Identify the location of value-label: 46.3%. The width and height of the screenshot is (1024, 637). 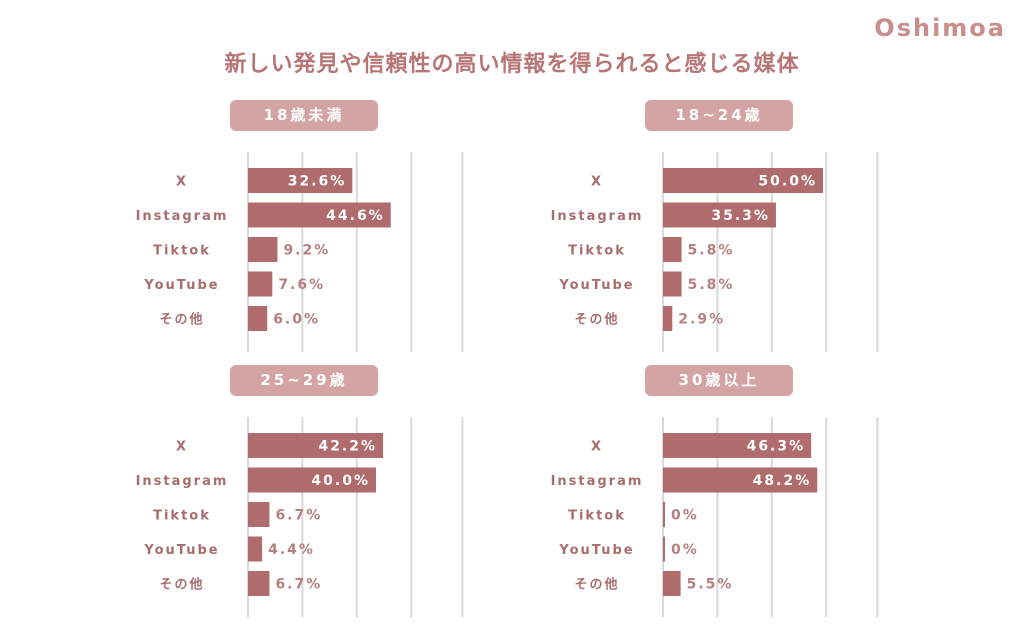
(776, 447).